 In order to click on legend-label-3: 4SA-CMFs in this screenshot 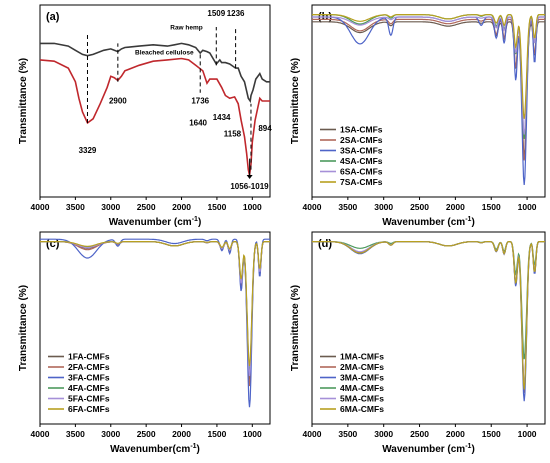, I will do `click(361, 161)`.